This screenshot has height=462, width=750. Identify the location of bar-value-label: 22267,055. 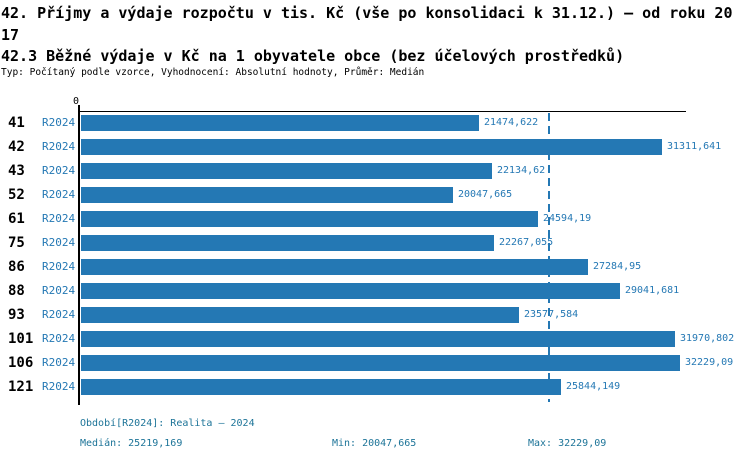
(526, 242).